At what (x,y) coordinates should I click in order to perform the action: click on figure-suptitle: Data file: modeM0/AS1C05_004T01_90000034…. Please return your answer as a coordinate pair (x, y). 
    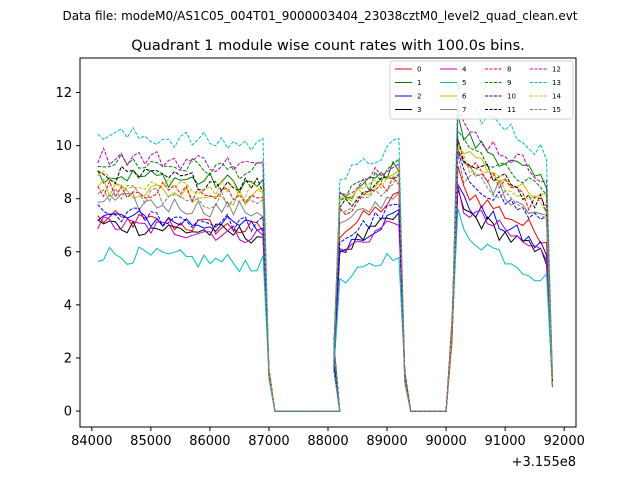
    Looking at the image, I should click on (319, 16).